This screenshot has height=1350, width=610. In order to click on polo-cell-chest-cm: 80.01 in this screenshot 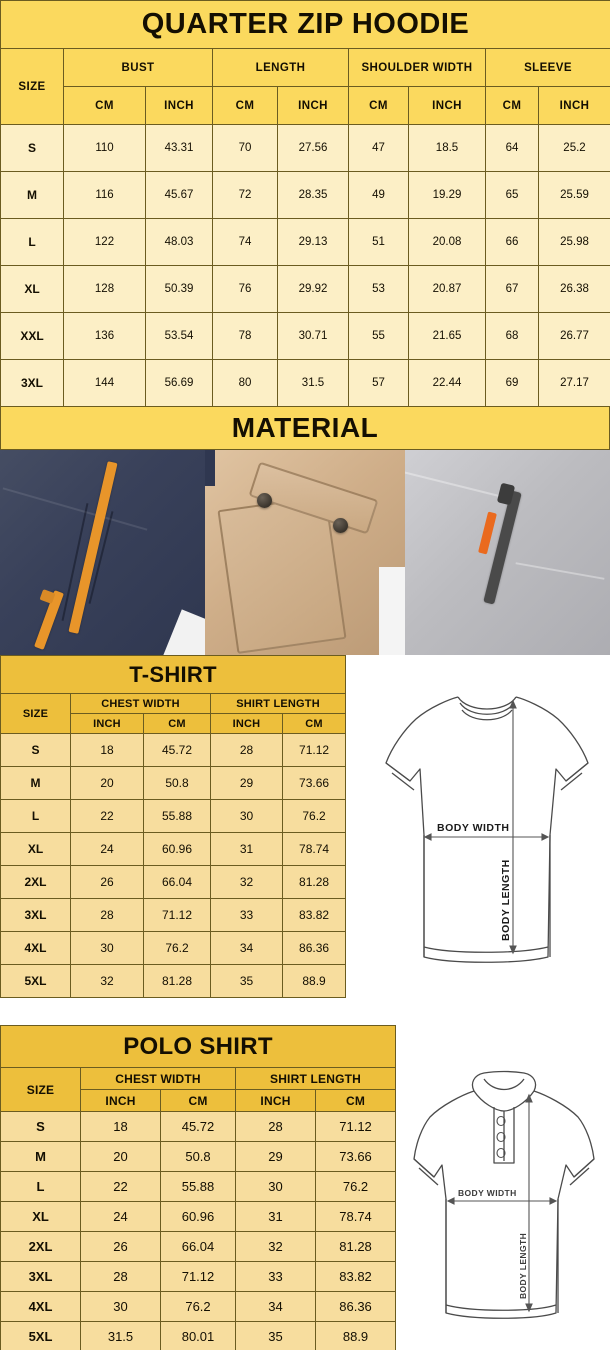, I will do `click(198, 1335)`.